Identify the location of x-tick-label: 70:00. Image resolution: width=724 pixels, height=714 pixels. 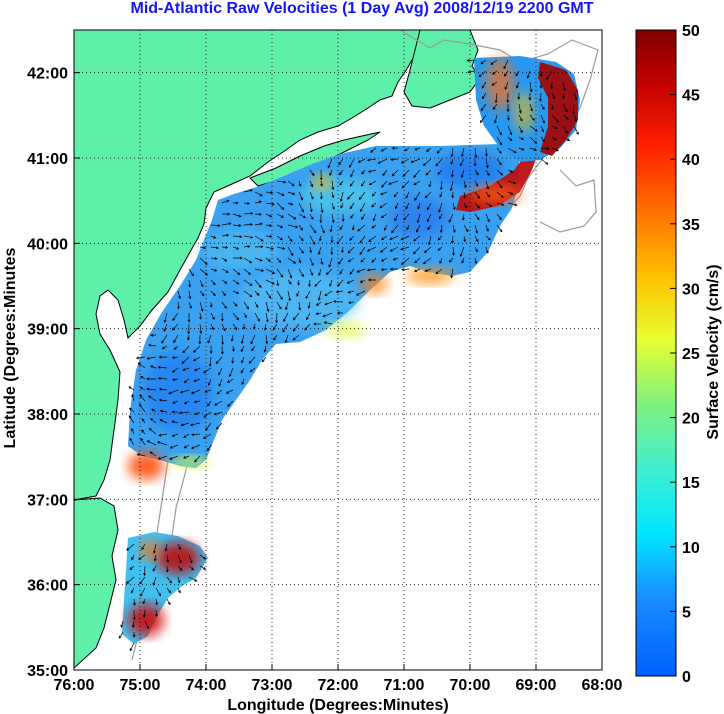
(470, 685).